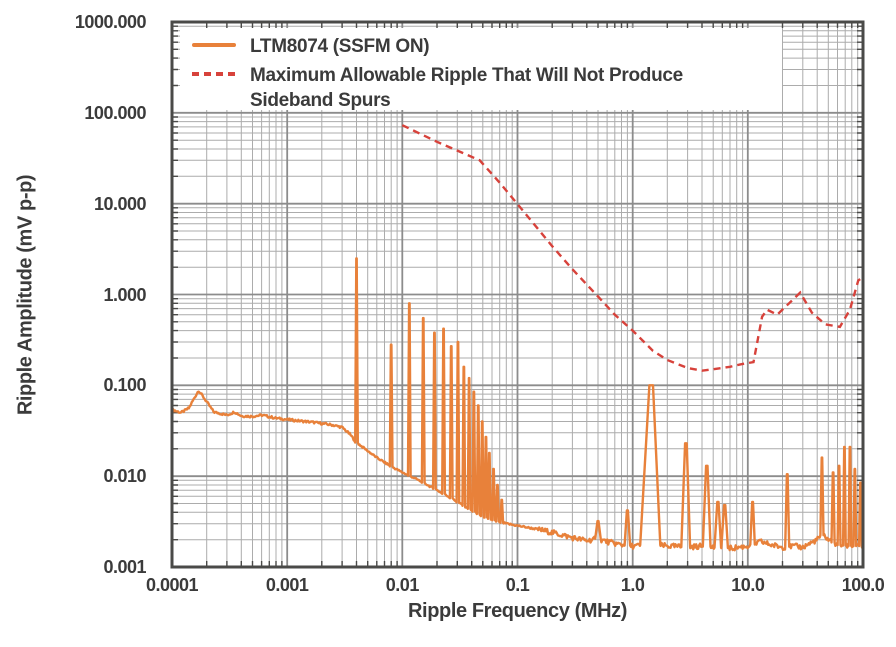 The image size is (896, 647). I want to click on y-tick-label: 10.000, so click(120, 203).